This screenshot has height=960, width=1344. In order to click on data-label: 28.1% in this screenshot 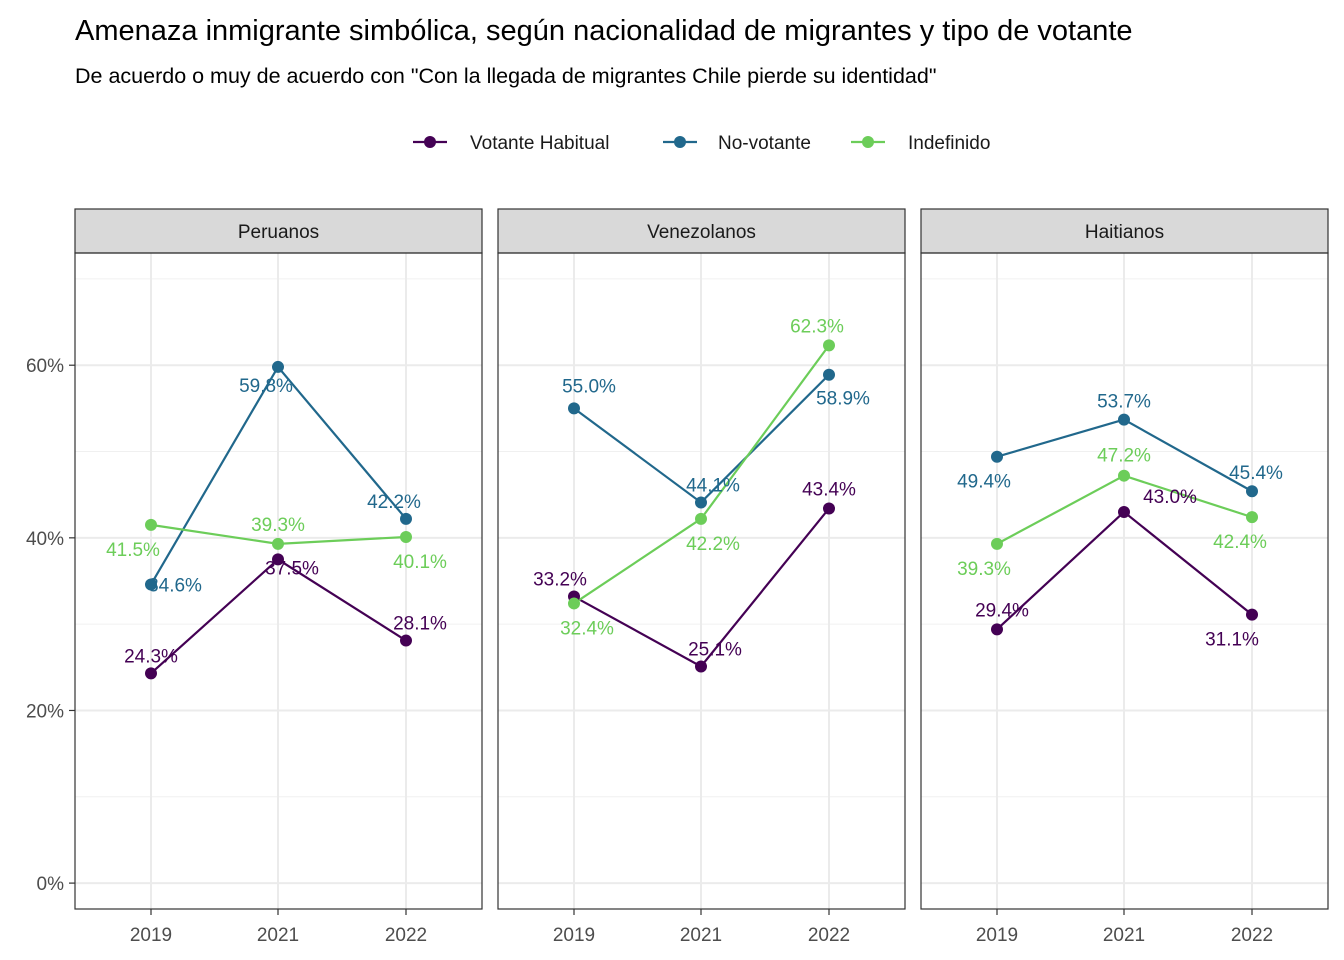, I will do `click(420, 624)`.